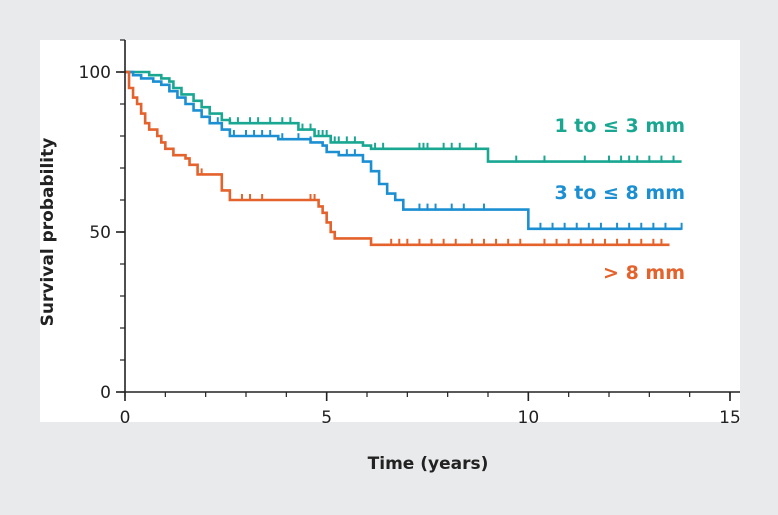  What do you see at coordinates (529, 418) in the screenshot?
I see `x-tick-label: 10` at bounding box center [529, 418].